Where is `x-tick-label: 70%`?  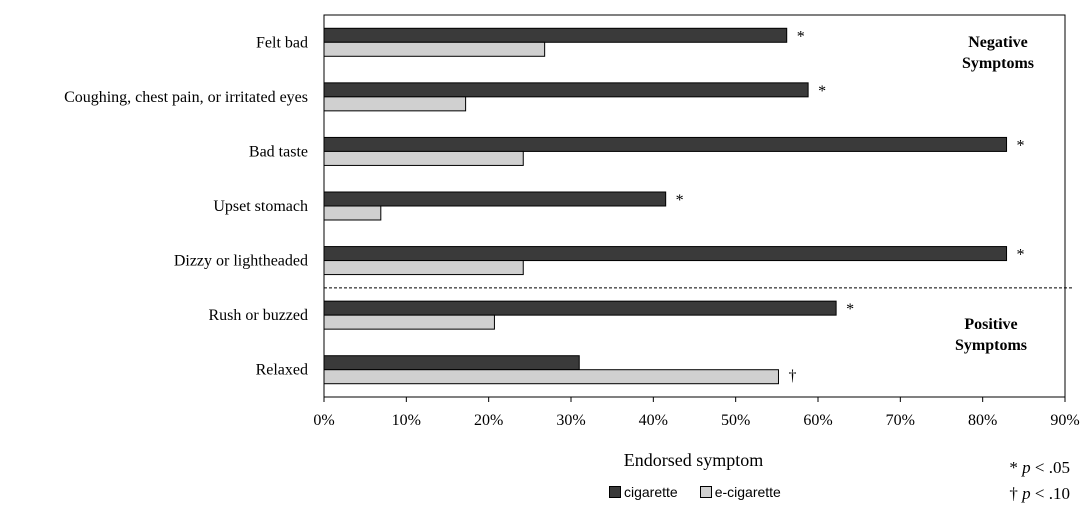 x-tick-label: 70% is located at coordinates (900, 420).